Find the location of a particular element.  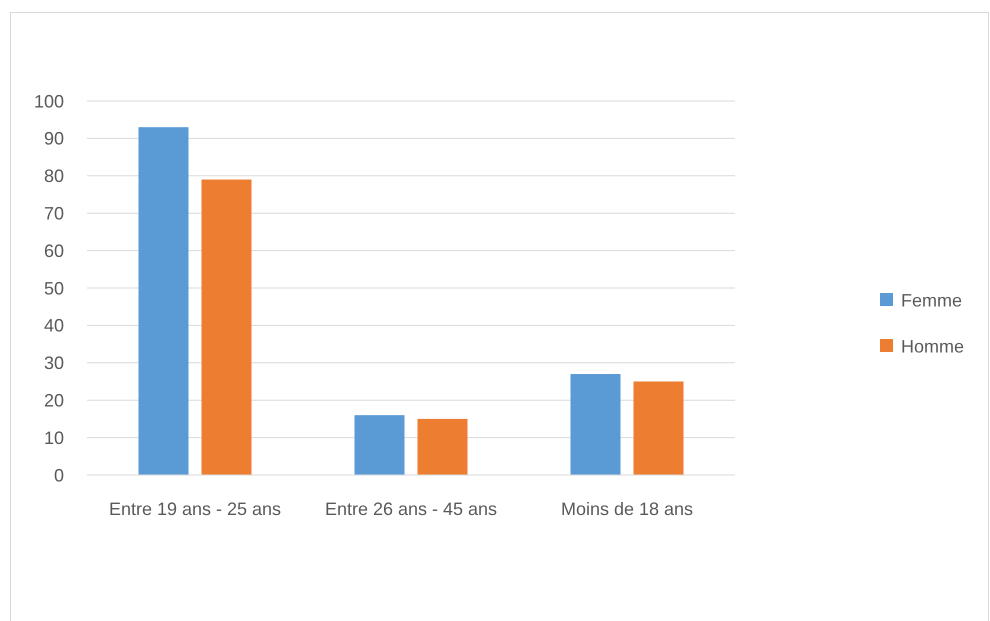

y-tick-label: 30 is located at coordinates (54, 363).